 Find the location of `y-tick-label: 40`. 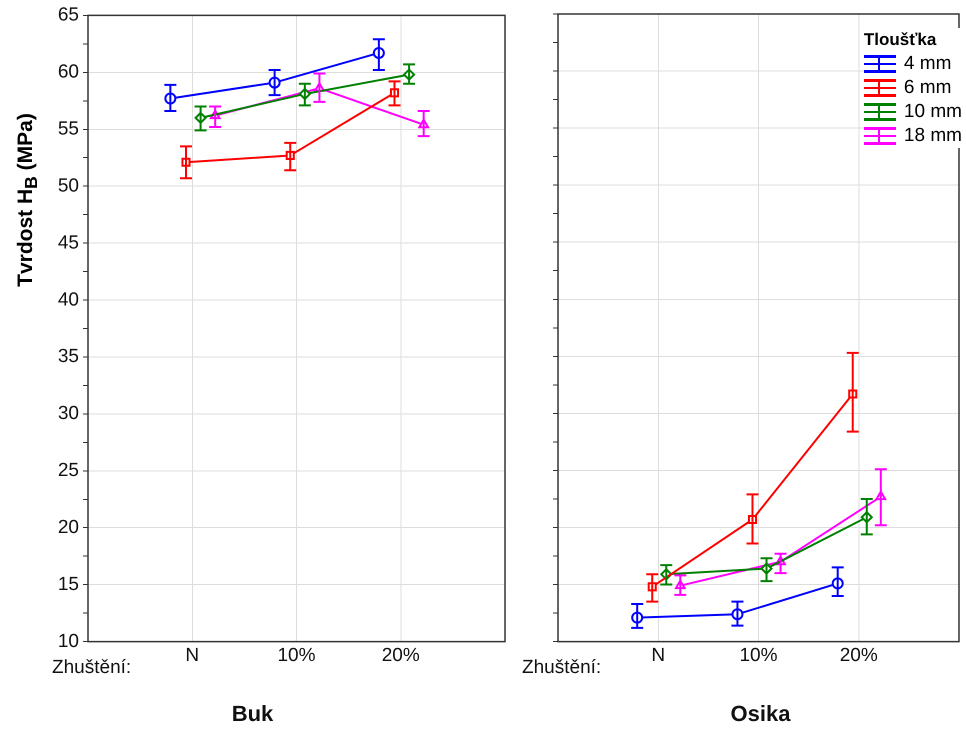

y-tick-label: 40 is located at coordinates (68, 299).